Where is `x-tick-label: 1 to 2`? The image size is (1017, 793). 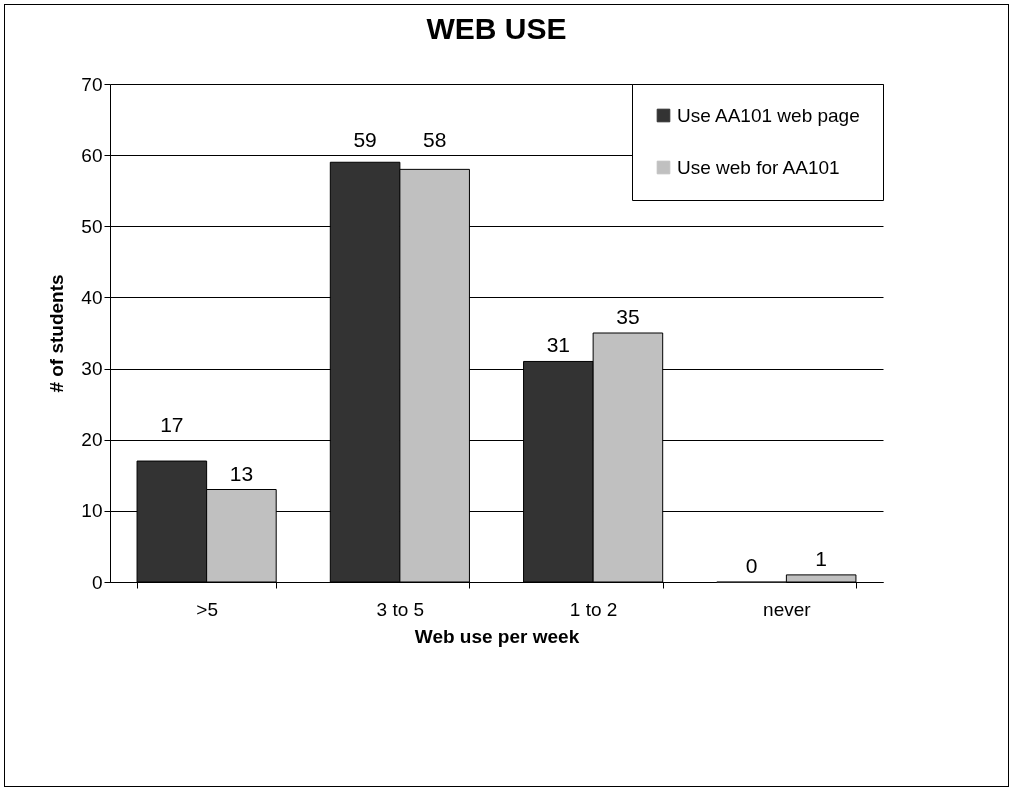 x-tick-label: 1 to 2 is located at coordinates (593, 609).